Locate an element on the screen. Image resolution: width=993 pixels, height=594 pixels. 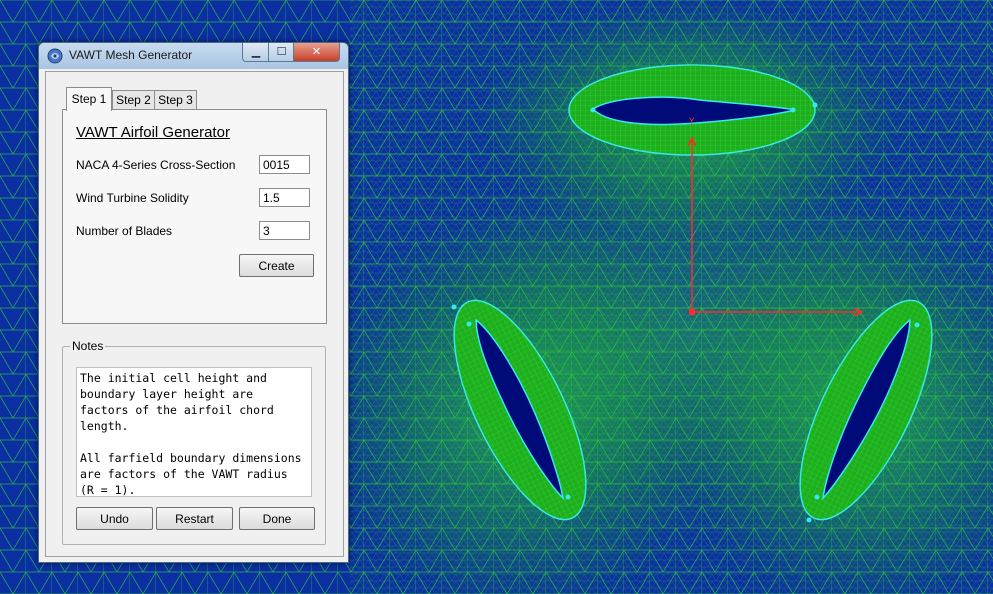
tab-step-2: Step 2 is located at coordinates (133, 100).